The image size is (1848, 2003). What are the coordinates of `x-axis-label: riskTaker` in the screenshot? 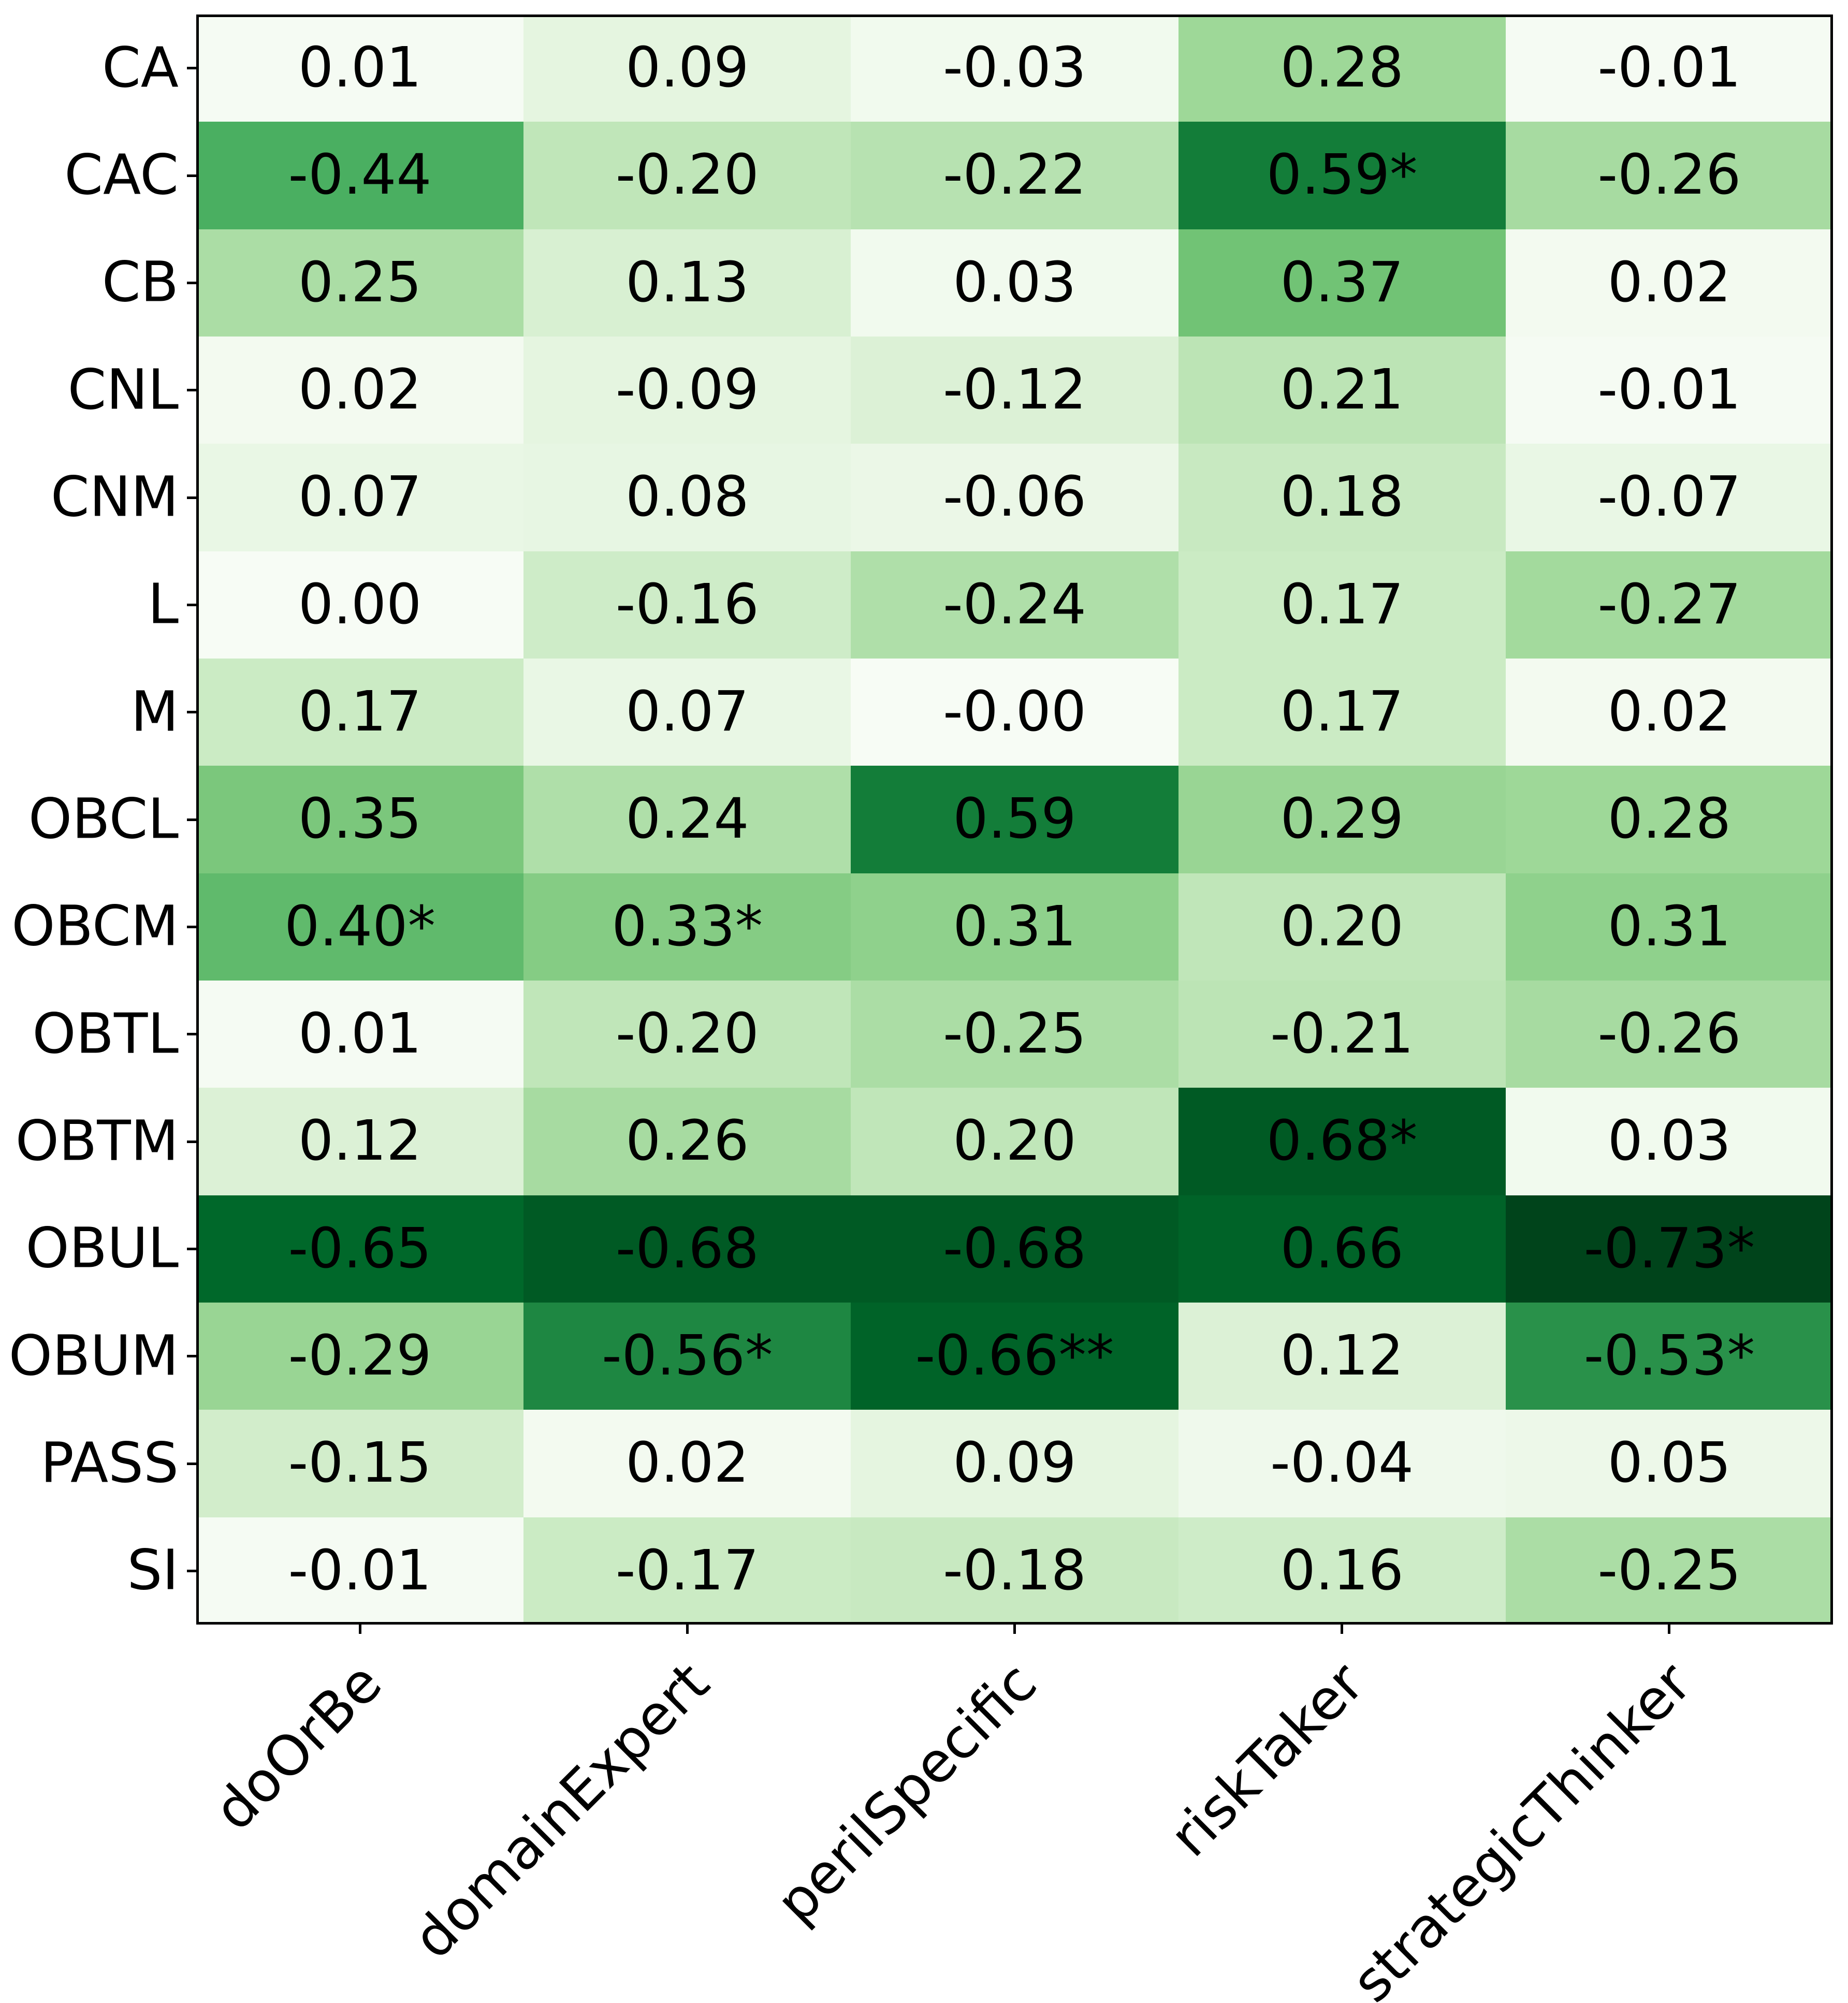 It's located at (1267, 1759).